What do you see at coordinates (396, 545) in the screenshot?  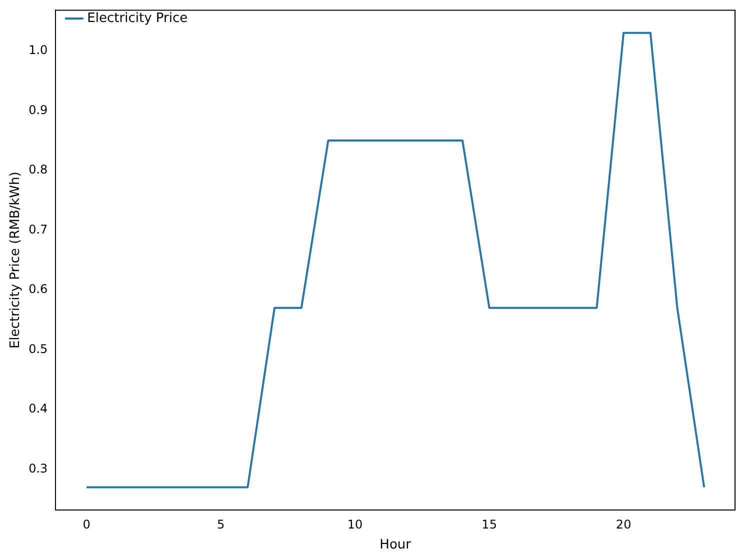 I see `x-axis-title: Hour` at bounding box center [396, 545].